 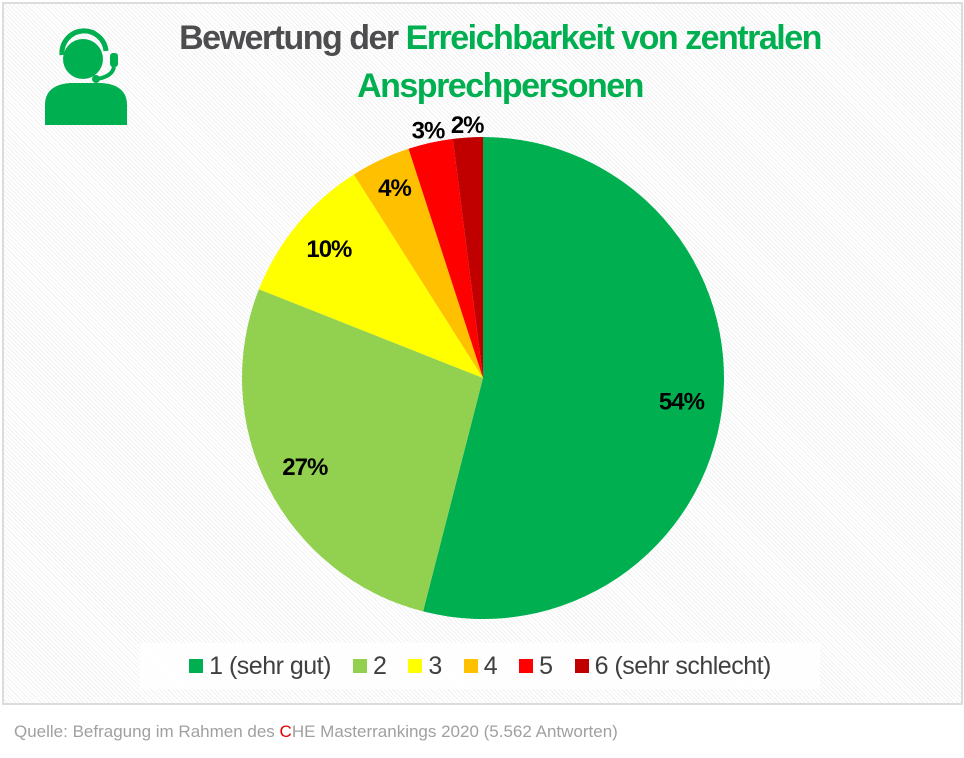 I want to click on legend-label: 6 (sehr schlecht), so click(x=683, y=665).